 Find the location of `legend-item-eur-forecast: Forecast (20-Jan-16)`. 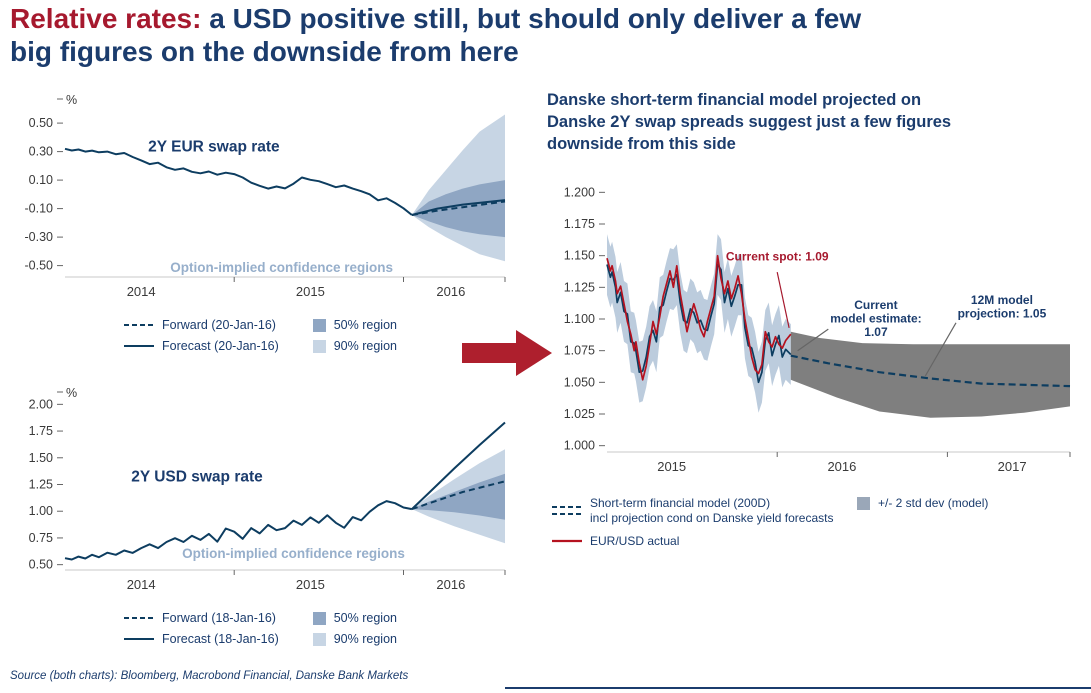

legend-item-eur-forecast: Forecast (20-Jan-16) is located at coordinates (201, 346).